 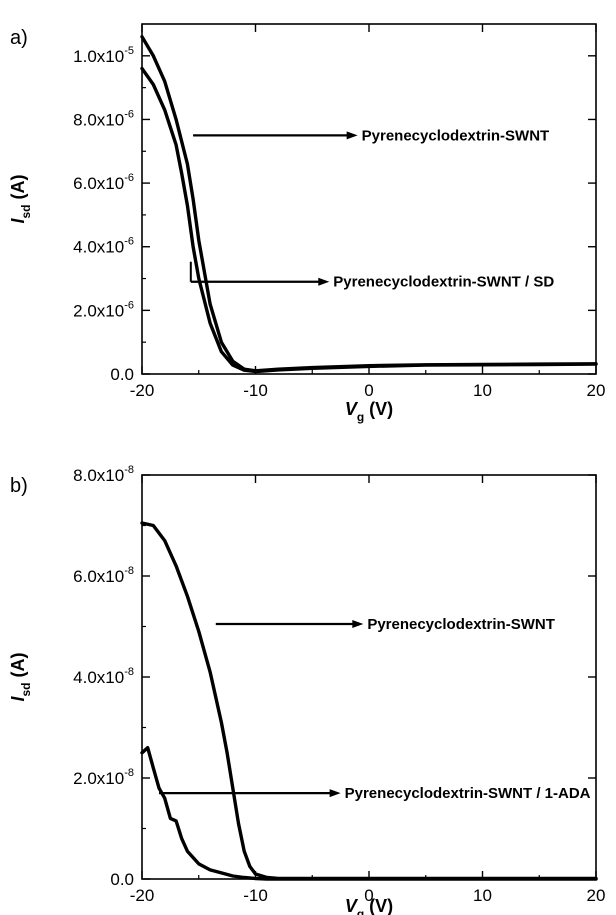 I want to click on panel-b-x-tick-label: -20, so click(x=142, y=895).